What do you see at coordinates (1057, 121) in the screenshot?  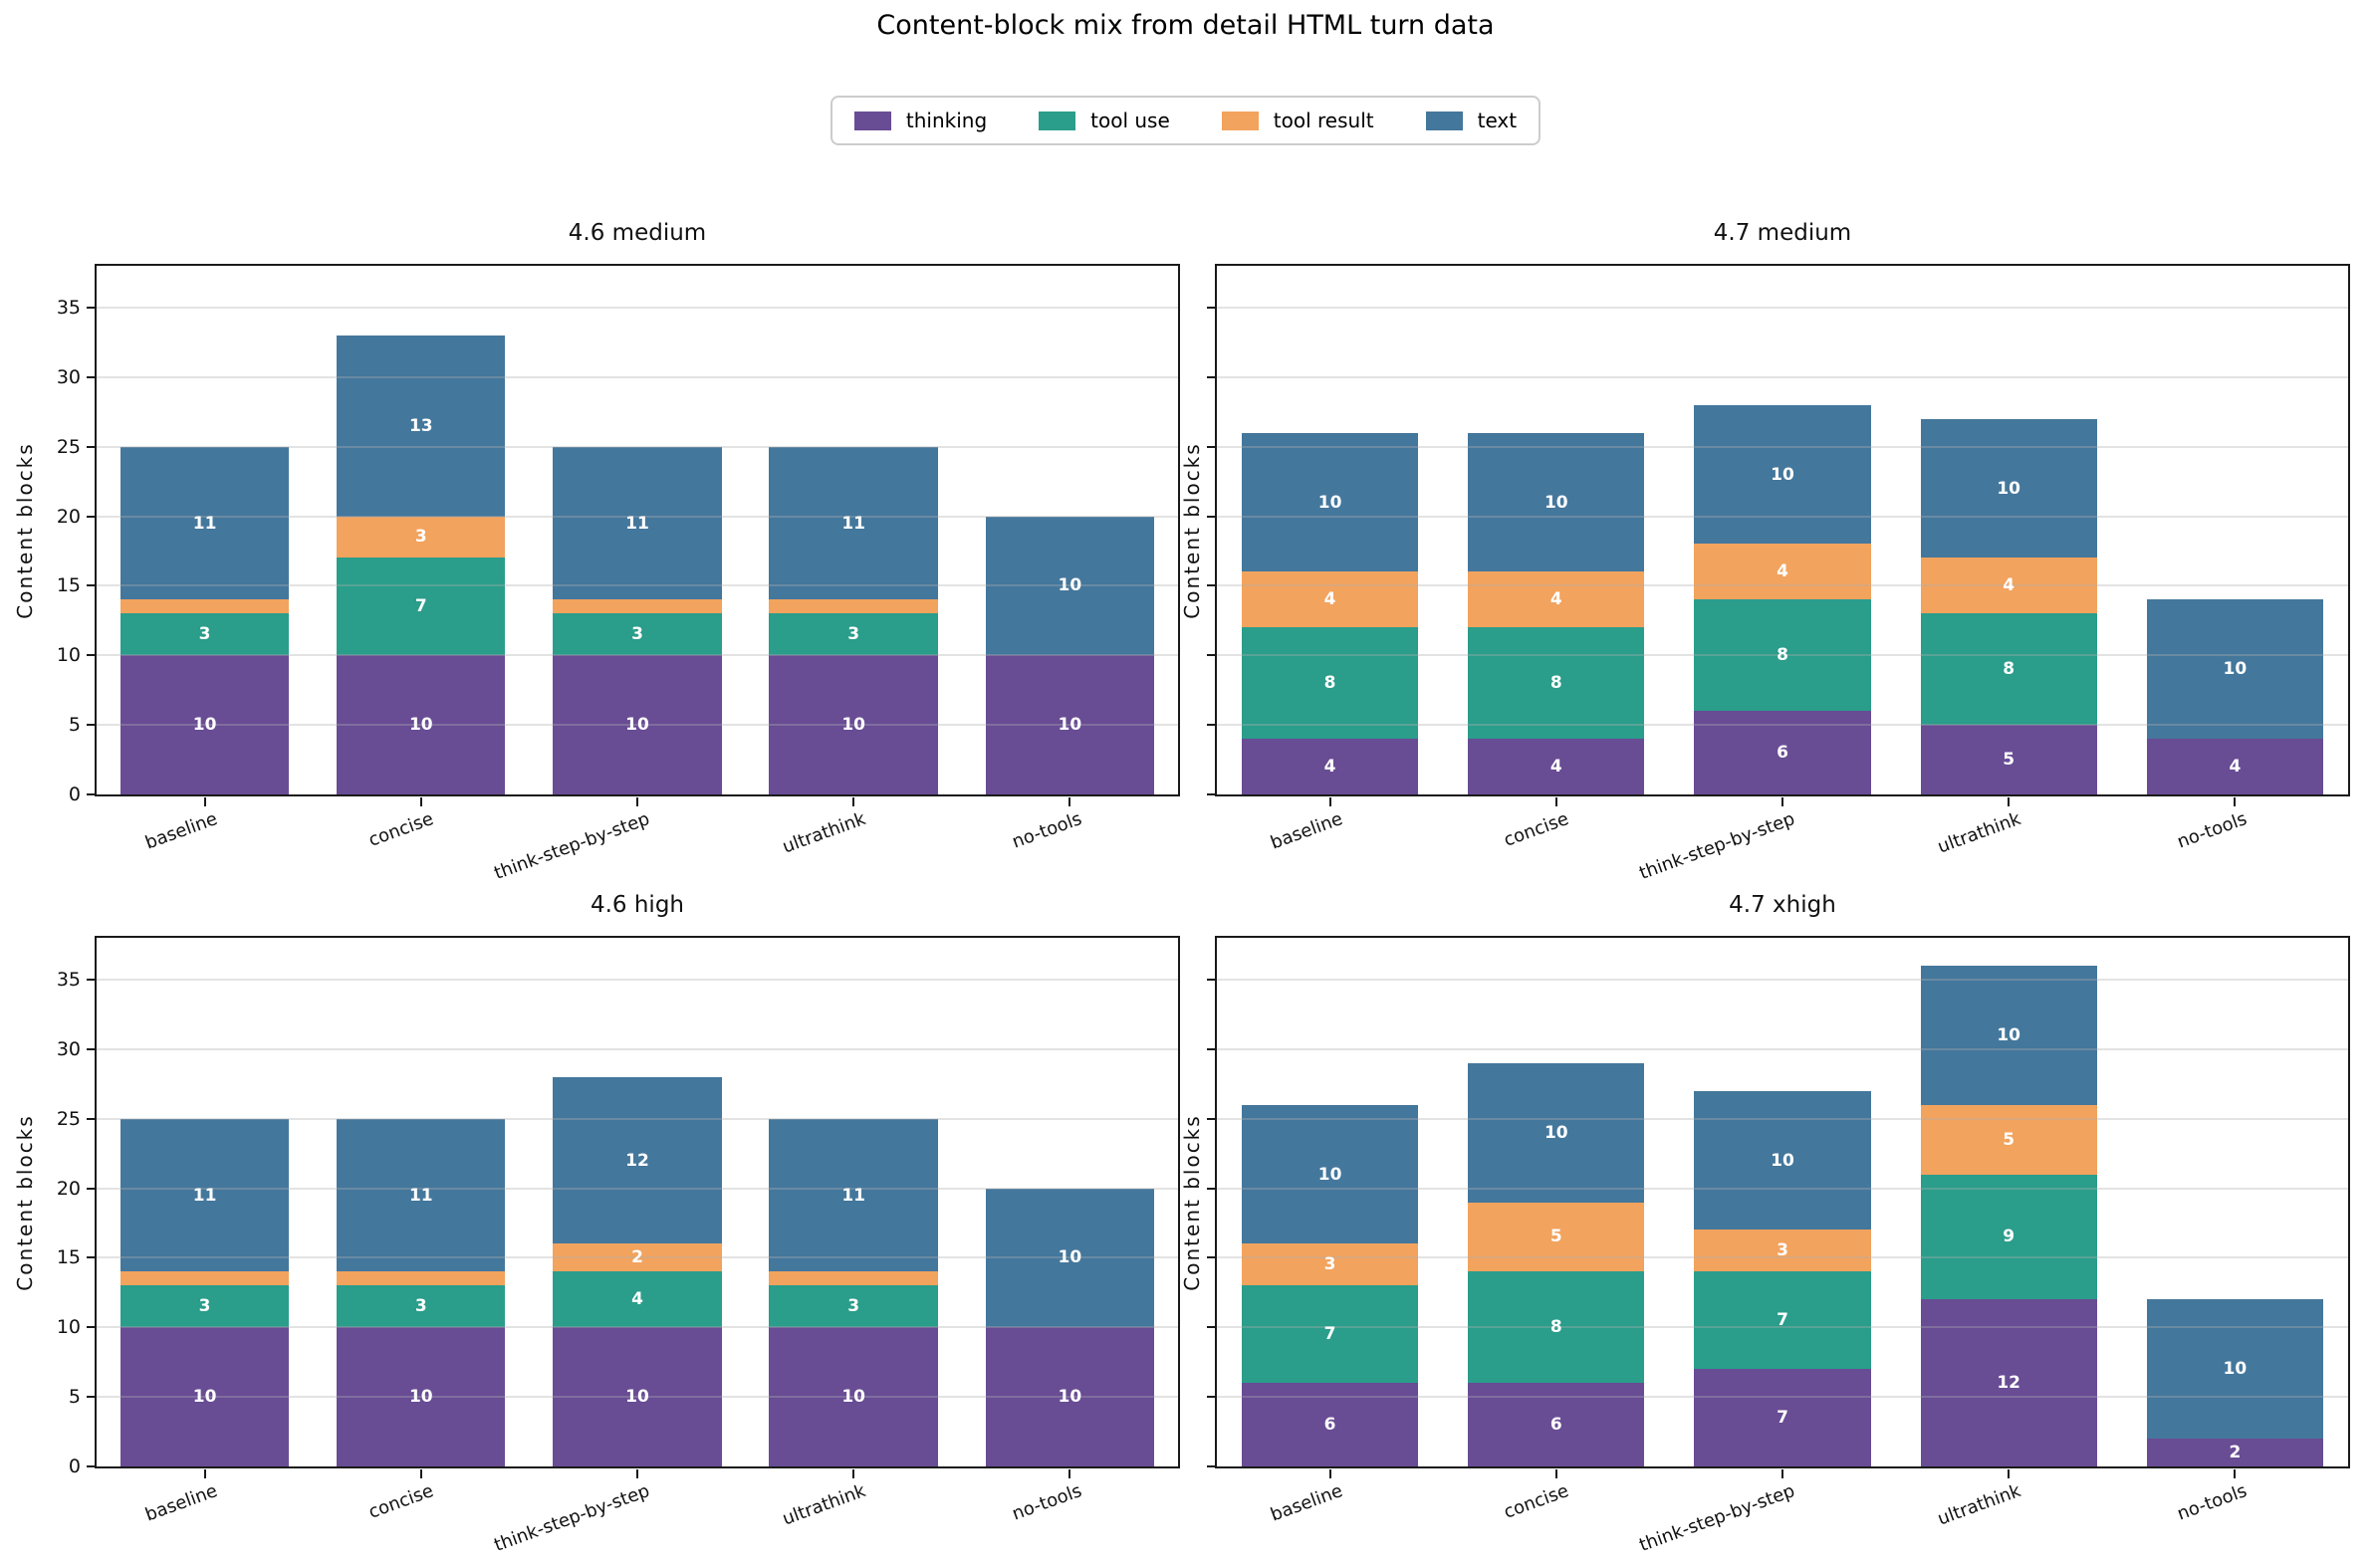 I see `legend-swatch-tool-use` at bounding box center [1057, 121].